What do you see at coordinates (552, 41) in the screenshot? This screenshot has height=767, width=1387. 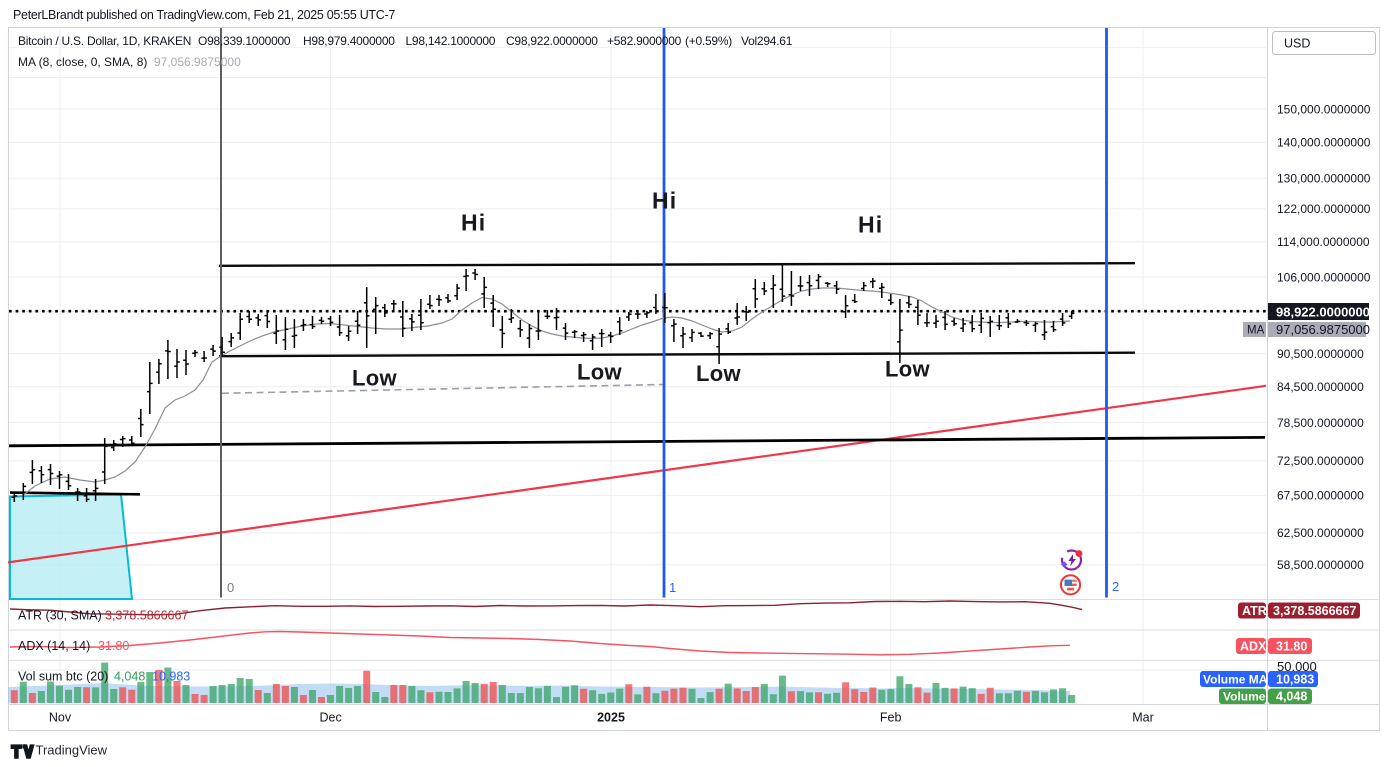 I see `svg-text: C98,922.0000000` at bounding box center [552, 41].